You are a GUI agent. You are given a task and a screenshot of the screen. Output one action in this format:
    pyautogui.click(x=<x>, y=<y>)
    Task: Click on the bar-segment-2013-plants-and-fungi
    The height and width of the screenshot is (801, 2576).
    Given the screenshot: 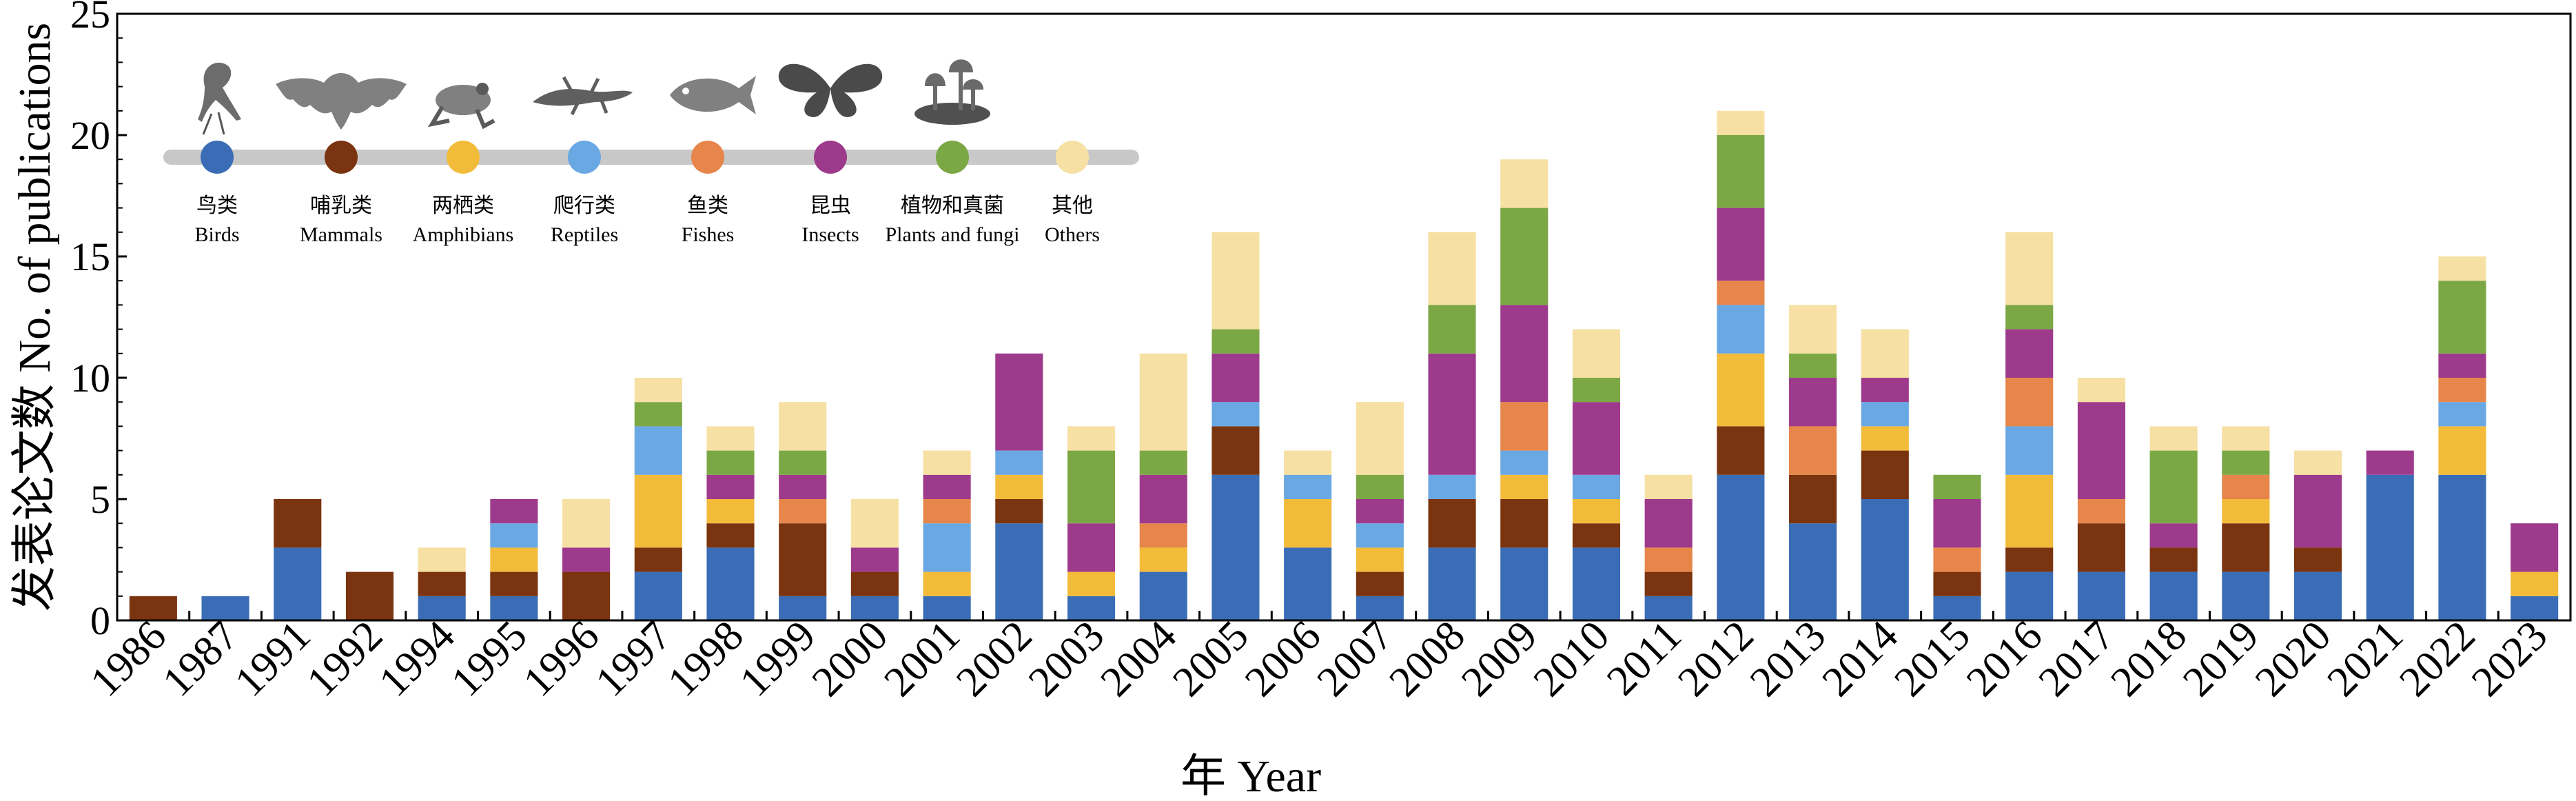 What is the action you would take?
    pyautogui.click(x=1813, y=365)
    